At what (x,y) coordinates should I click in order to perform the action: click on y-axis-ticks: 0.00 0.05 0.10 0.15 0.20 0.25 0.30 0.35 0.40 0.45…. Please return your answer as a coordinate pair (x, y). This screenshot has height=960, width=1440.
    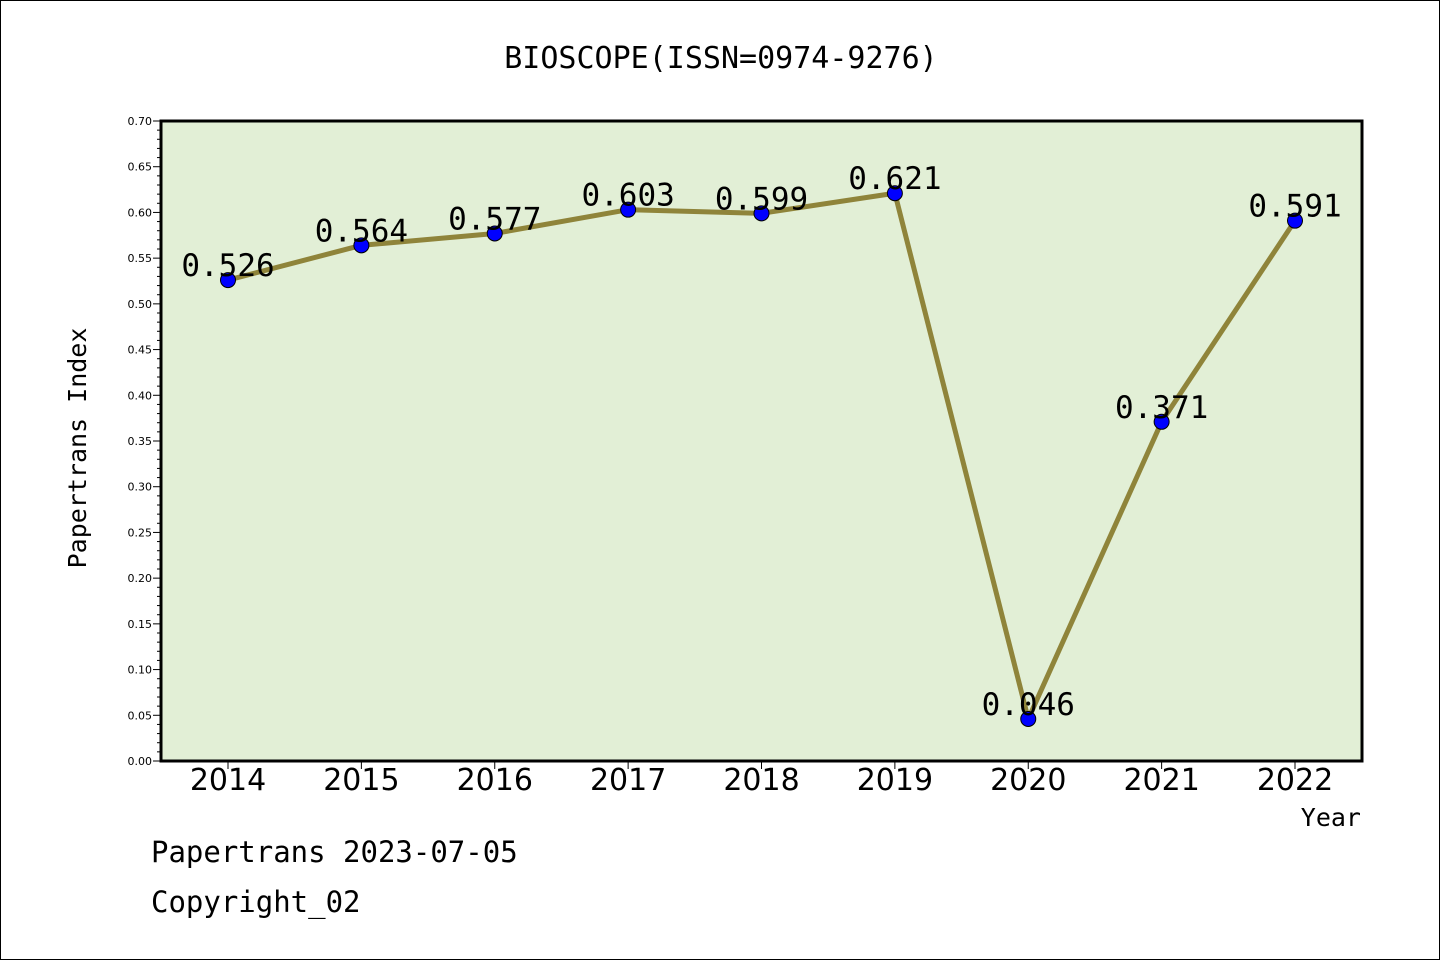
    Looking at the image, I should click on (144, 441).